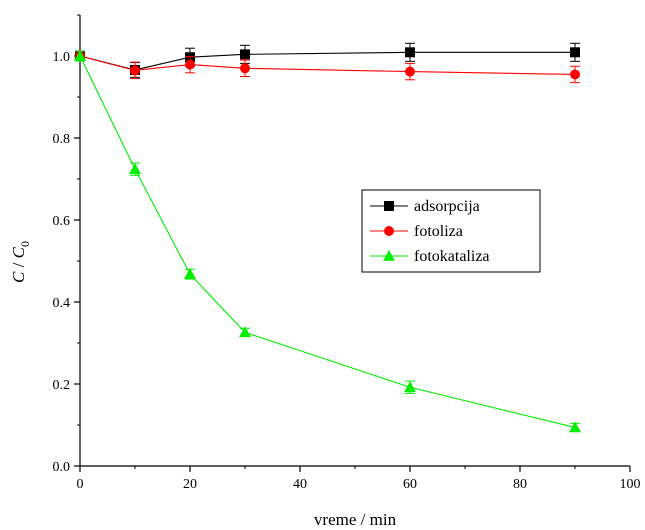 The height and width of the screenshot is (530, 645). I want to click on y-tick-label: 0.8, so click(62, 139).